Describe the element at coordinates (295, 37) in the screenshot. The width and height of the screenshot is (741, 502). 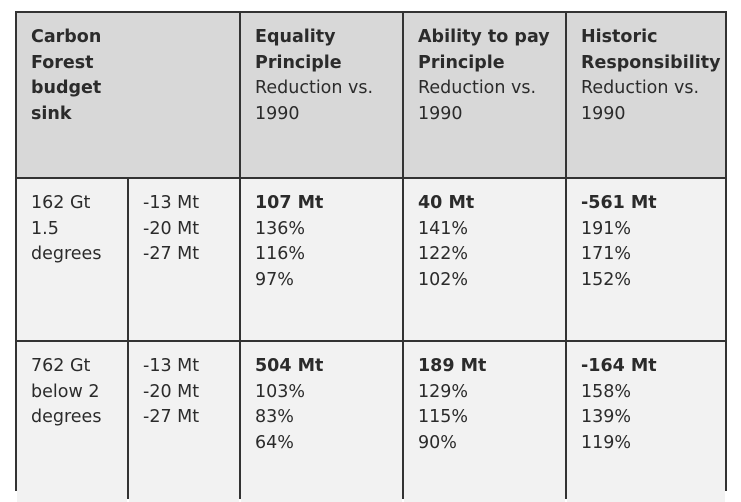
I see `header-title: Equality` at that location.